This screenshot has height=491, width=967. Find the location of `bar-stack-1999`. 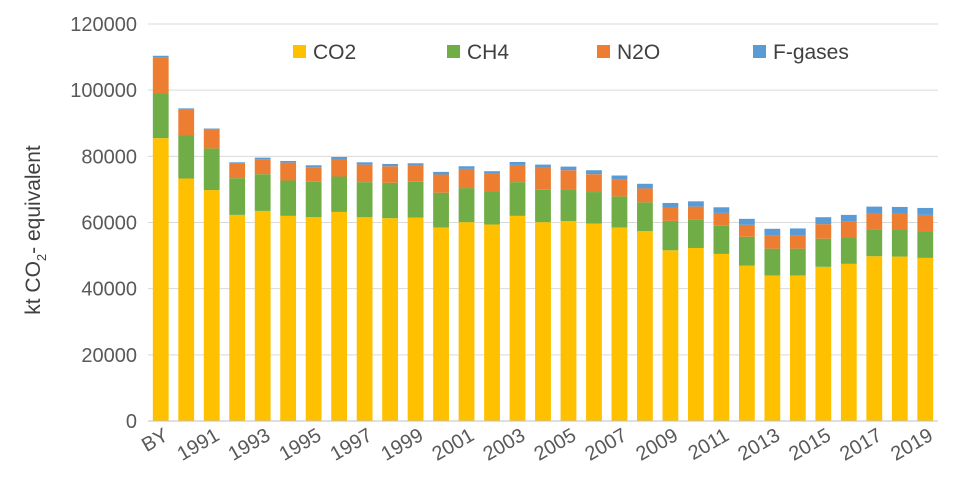

bar-stack-1999 is located at coordinates (415, 292).